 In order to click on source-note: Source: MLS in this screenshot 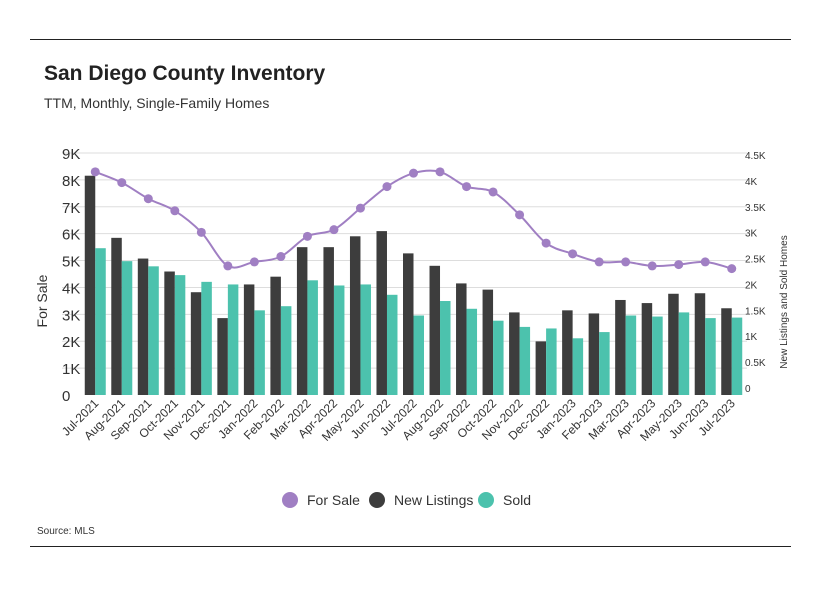, I will do `click(66, 531)`.